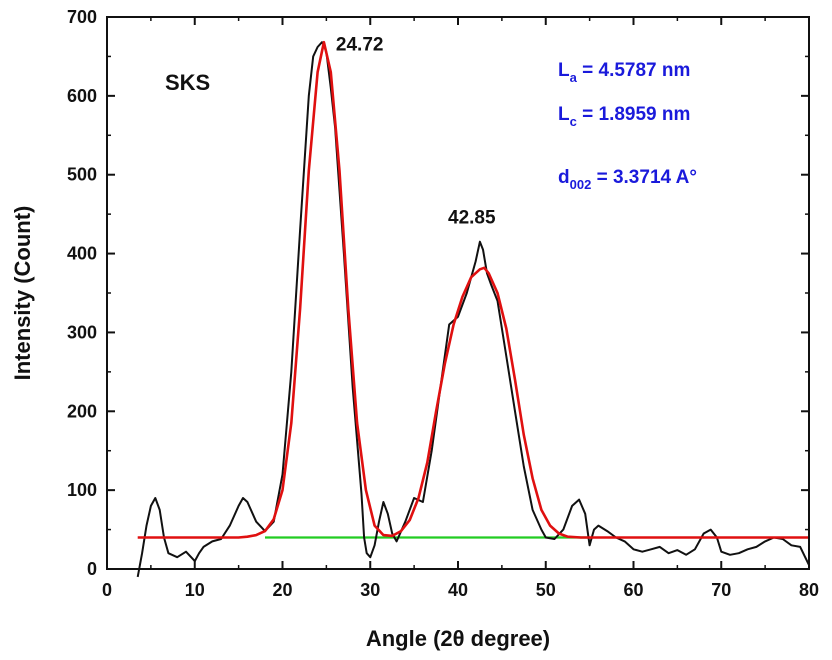 This screenshot has height=660, width=832. Describe the element at coordinates (633, 590) in the screenshot. I see `x-tick-label: 60` at that location.